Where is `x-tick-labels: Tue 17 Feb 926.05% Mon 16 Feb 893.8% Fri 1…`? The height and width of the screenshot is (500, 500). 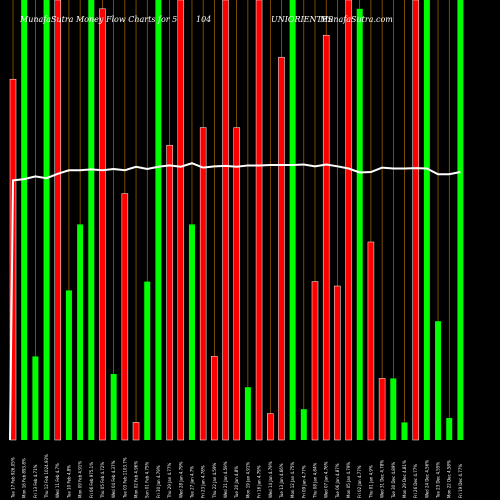 x-tick-labels: Tue 17 Feb 926.05% Mon 16 Feb 893.8% Fri 1… is located at coordinates (237, 476).